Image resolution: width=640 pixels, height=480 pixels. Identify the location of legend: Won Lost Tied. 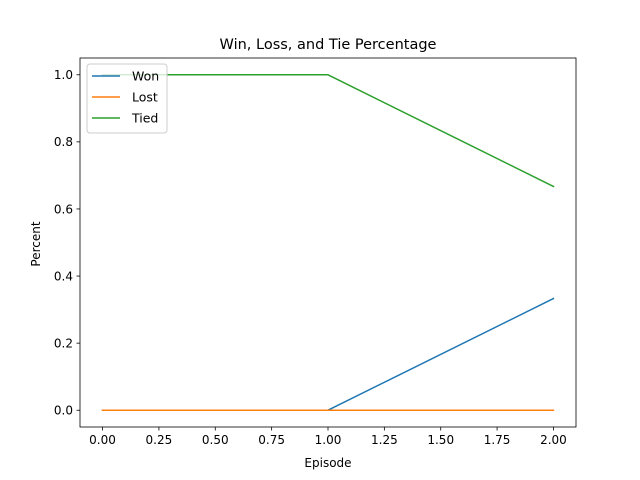
(127, 98).